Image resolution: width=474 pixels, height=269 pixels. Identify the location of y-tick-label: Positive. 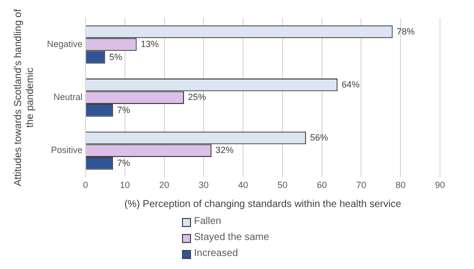
(67, 150).